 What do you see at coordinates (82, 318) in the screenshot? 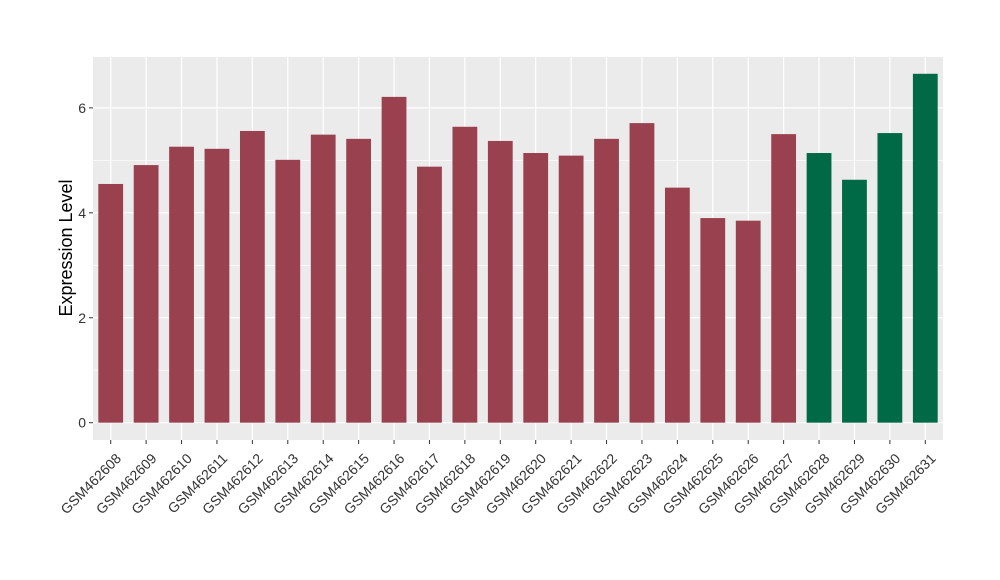
I see `y-tick-label: 2` at bounding box center [82, 318].